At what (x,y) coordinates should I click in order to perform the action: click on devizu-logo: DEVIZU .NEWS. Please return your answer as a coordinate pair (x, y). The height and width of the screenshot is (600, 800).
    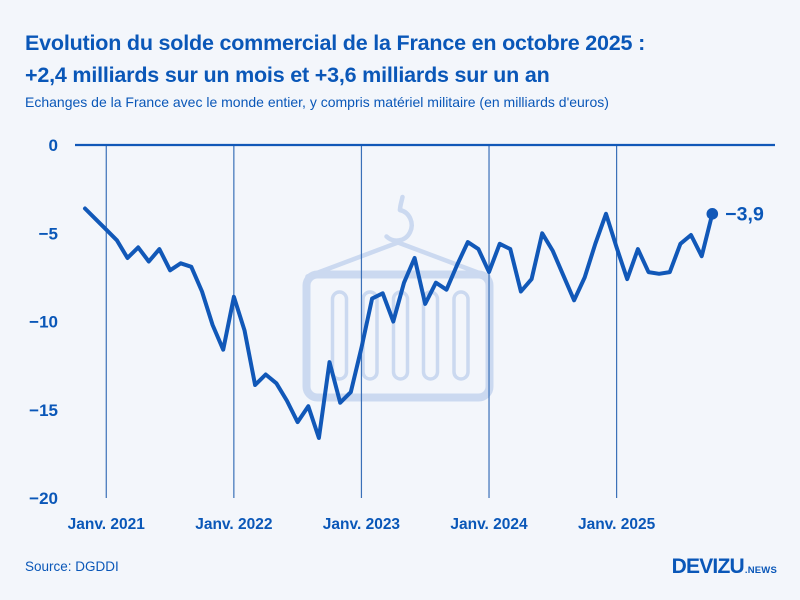
    Looking at the image, I should click on (724, 567).